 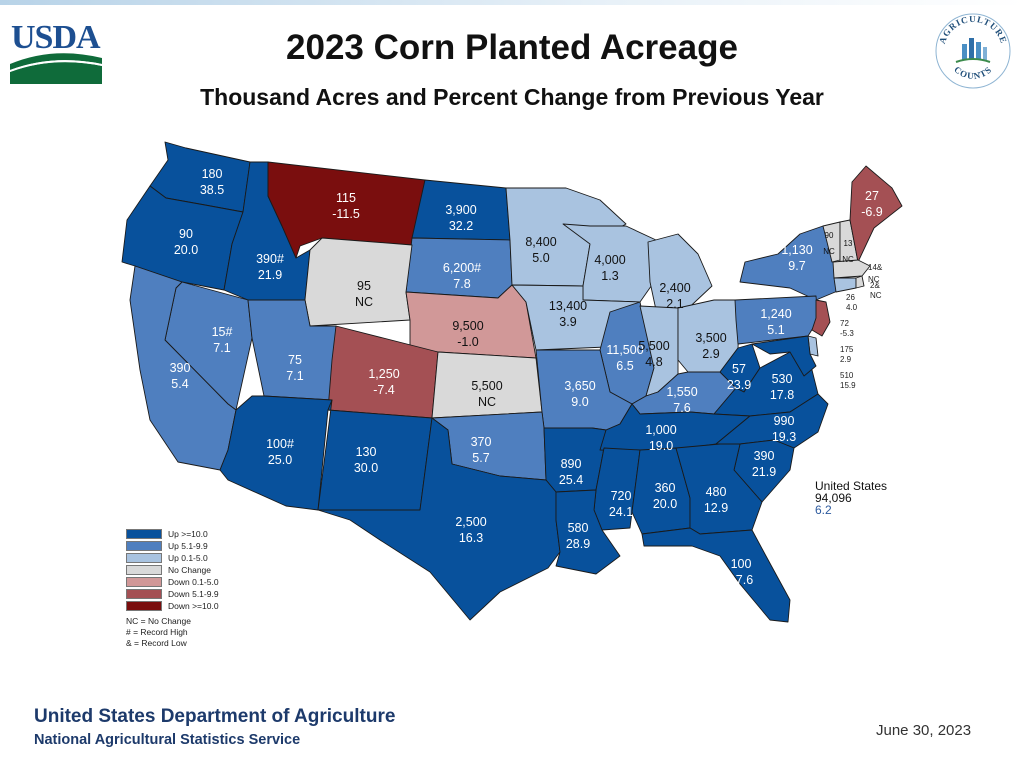 I want to click on ag-logo-bottom-text: COUNTS, so click(x=973, y=72).